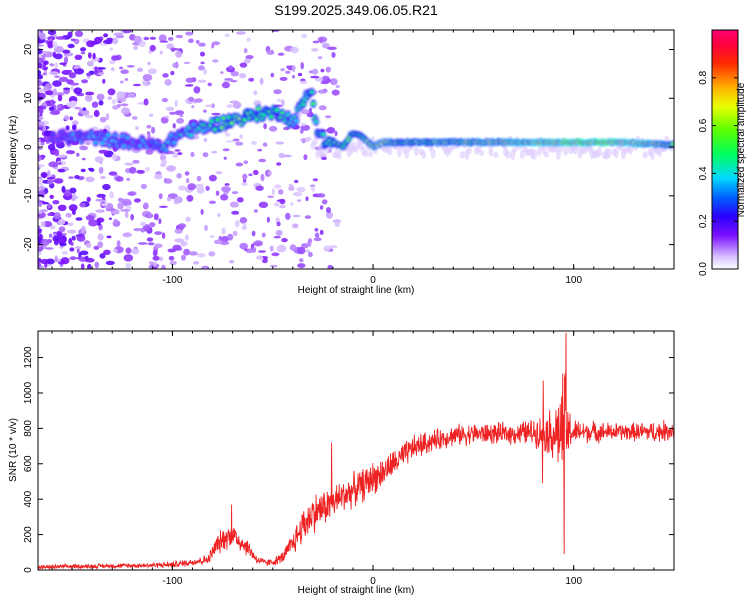 This screenshot has height=605, width=750. I want to click on colorbar-tick-label: 0.0, so click(703, 269).